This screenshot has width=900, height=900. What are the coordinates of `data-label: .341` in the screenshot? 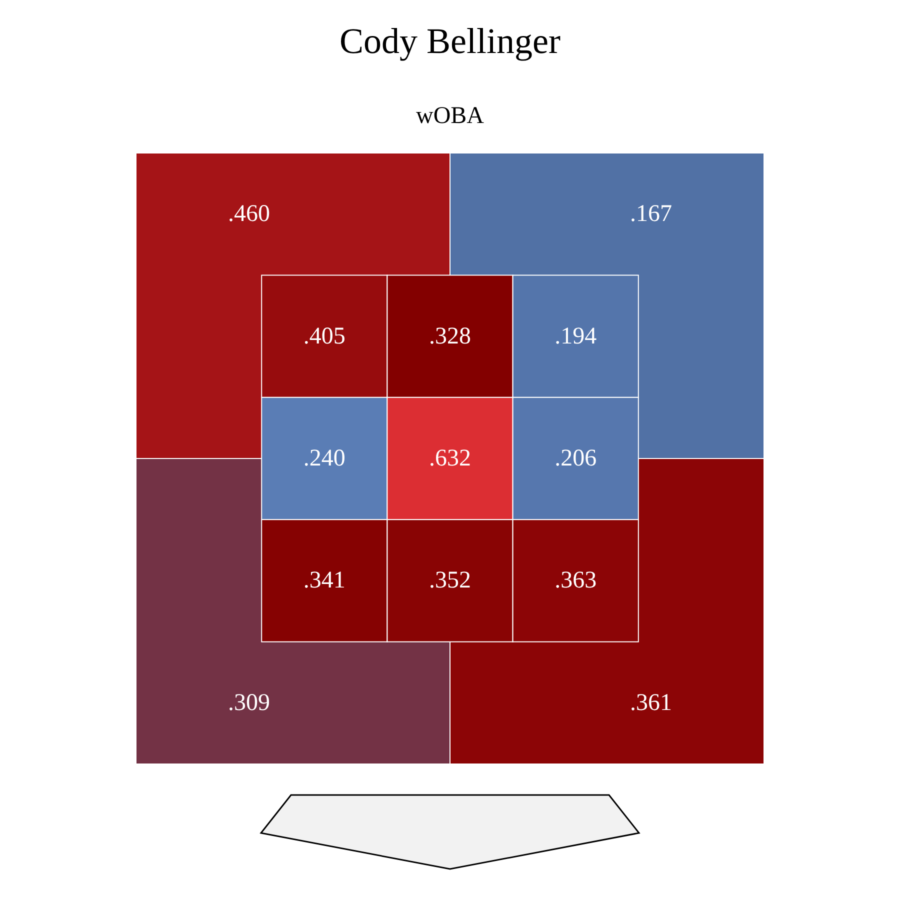 It's located at (324, 581).